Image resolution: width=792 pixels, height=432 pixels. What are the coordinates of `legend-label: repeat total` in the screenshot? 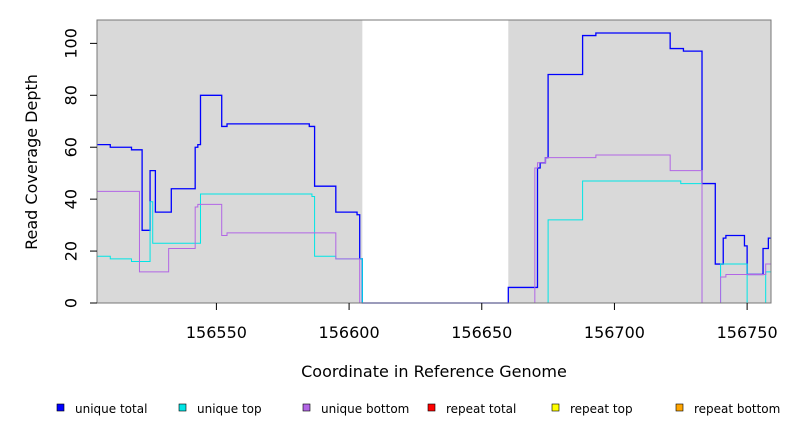 It's located at (481, 409).